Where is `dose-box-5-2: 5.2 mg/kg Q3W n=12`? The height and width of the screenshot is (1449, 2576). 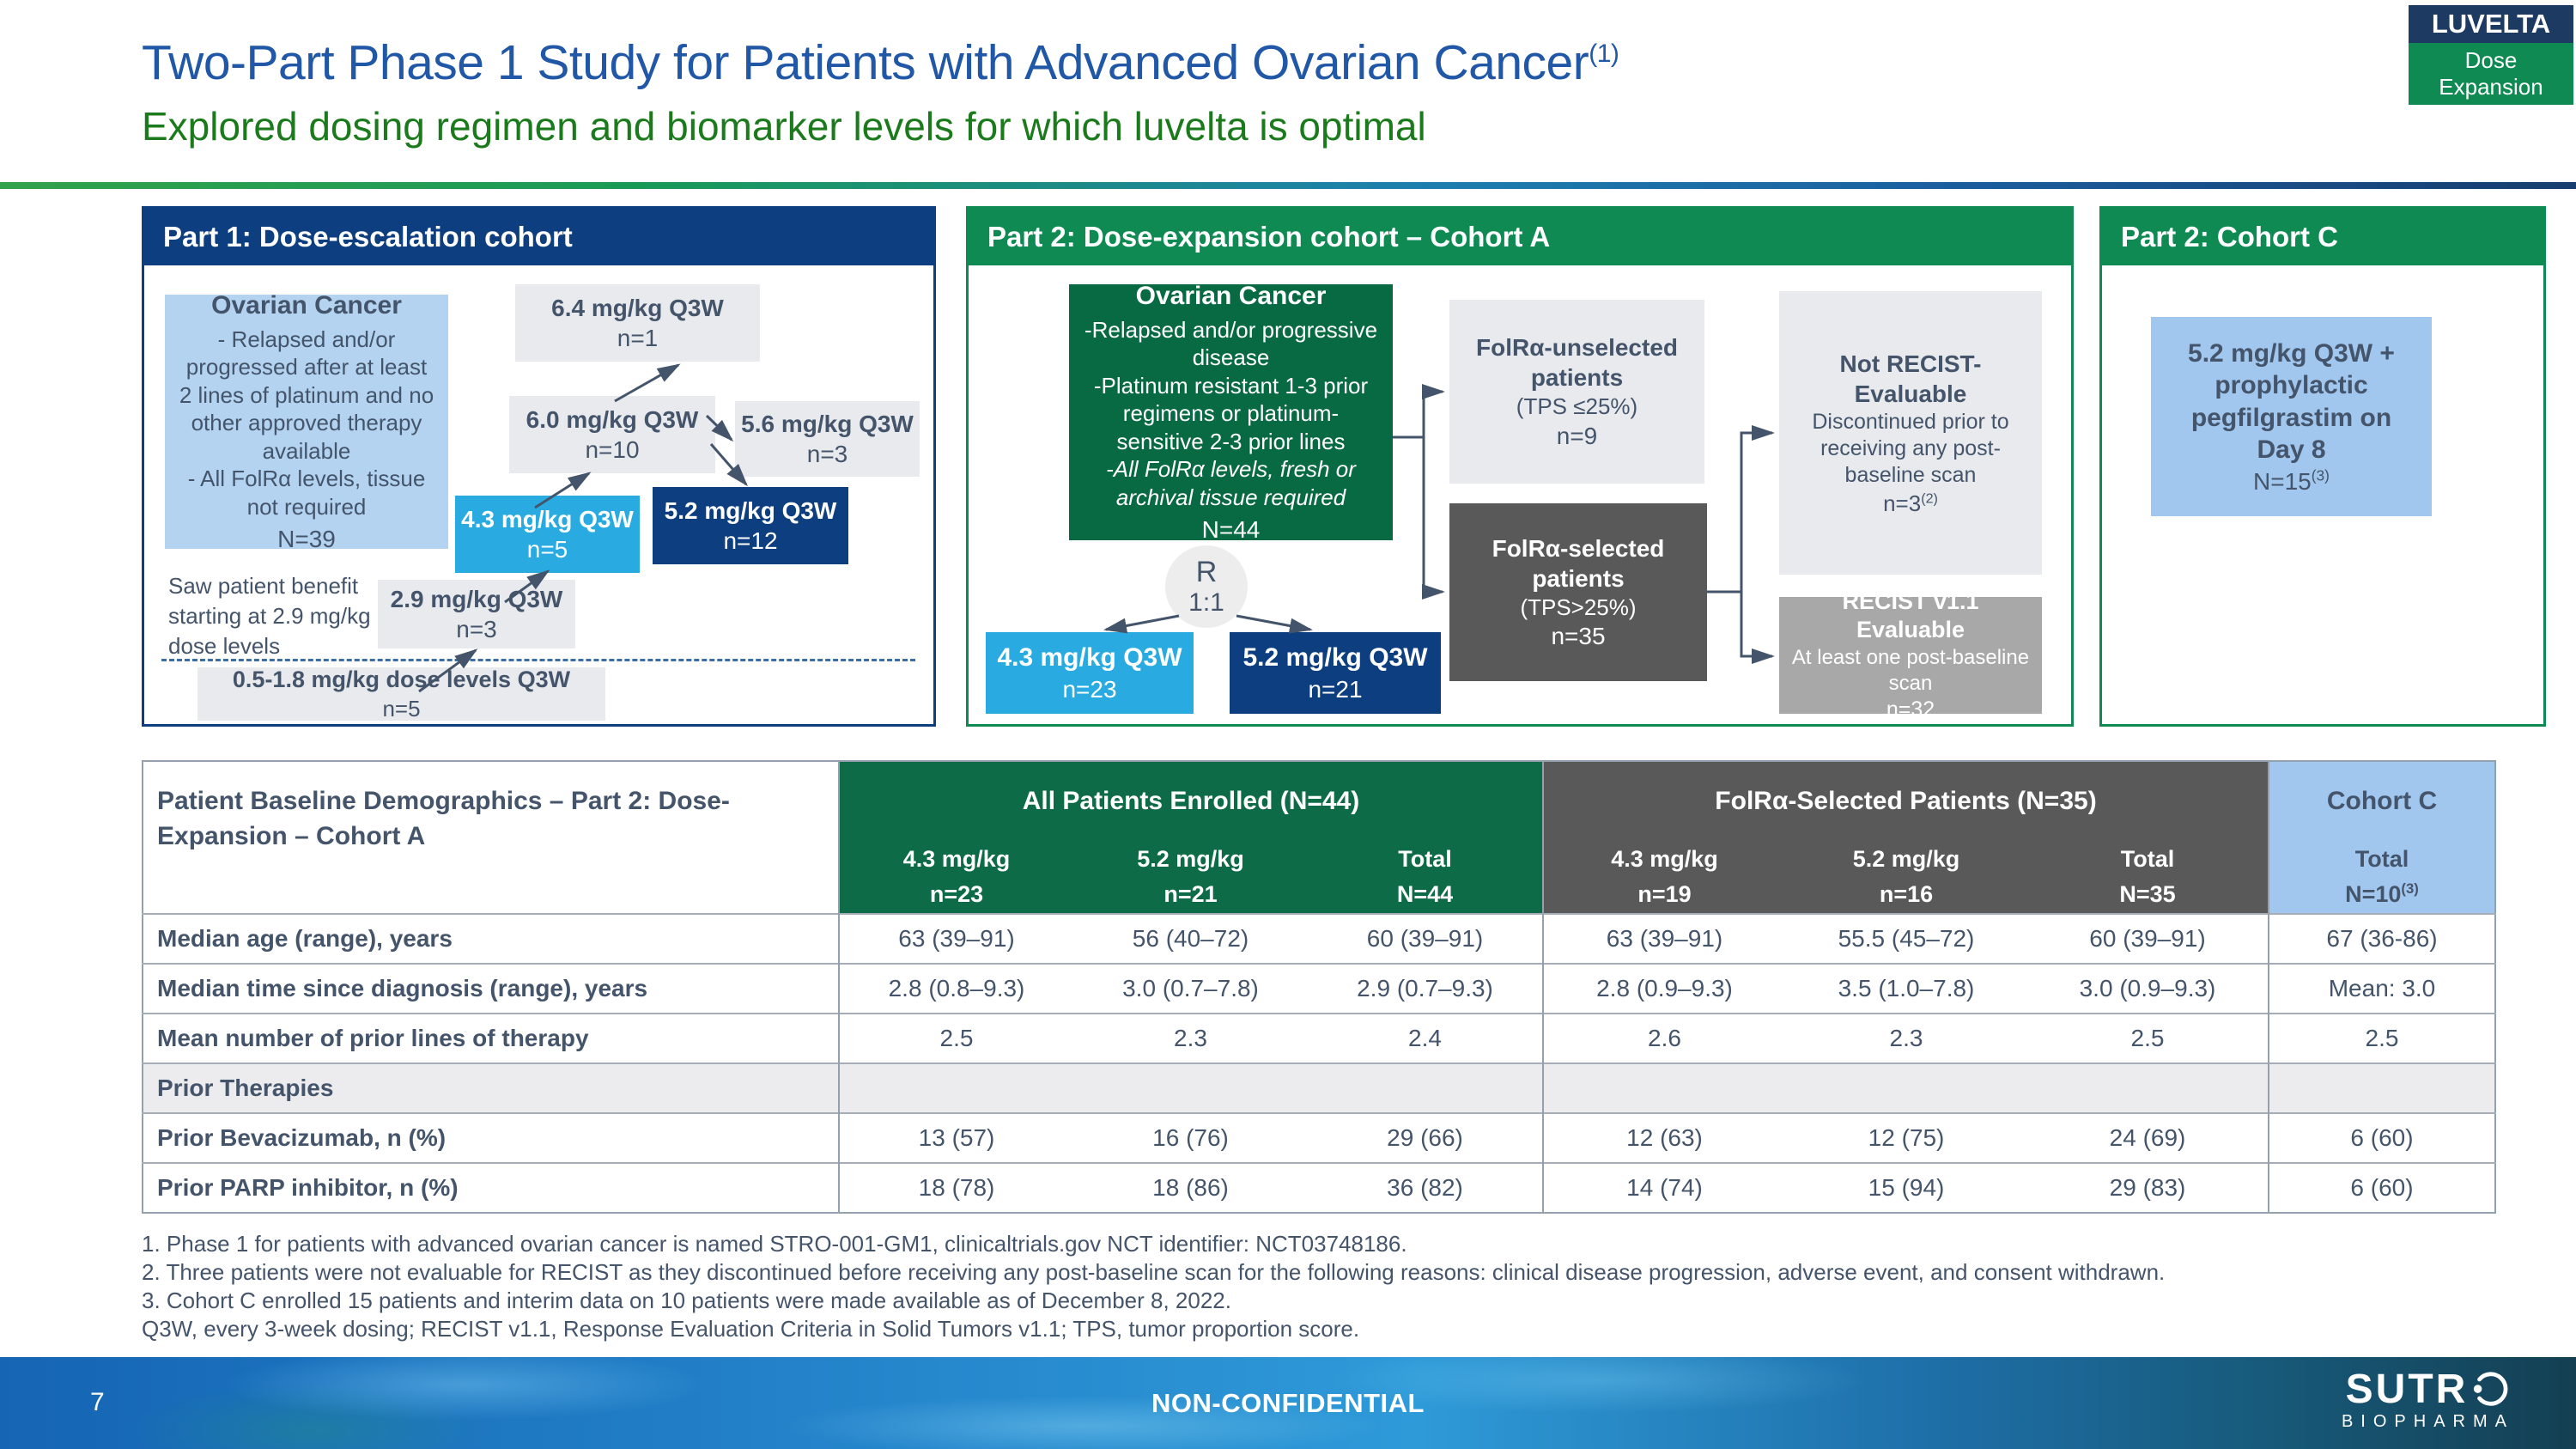 dose-box-5-2: 5.2 mg/kg Q3W n=12 is located at coordinates (750, 525).